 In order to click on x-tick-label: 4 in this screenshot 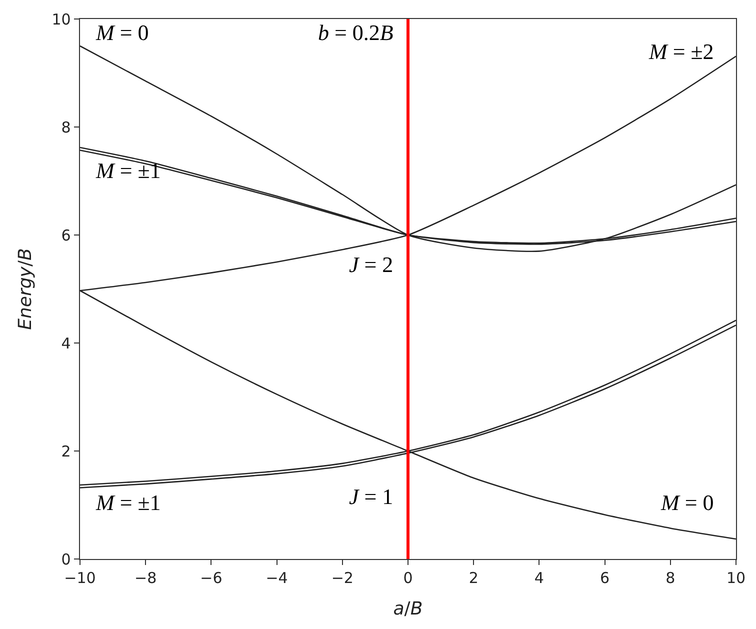, I will do `click(539, 578)`.